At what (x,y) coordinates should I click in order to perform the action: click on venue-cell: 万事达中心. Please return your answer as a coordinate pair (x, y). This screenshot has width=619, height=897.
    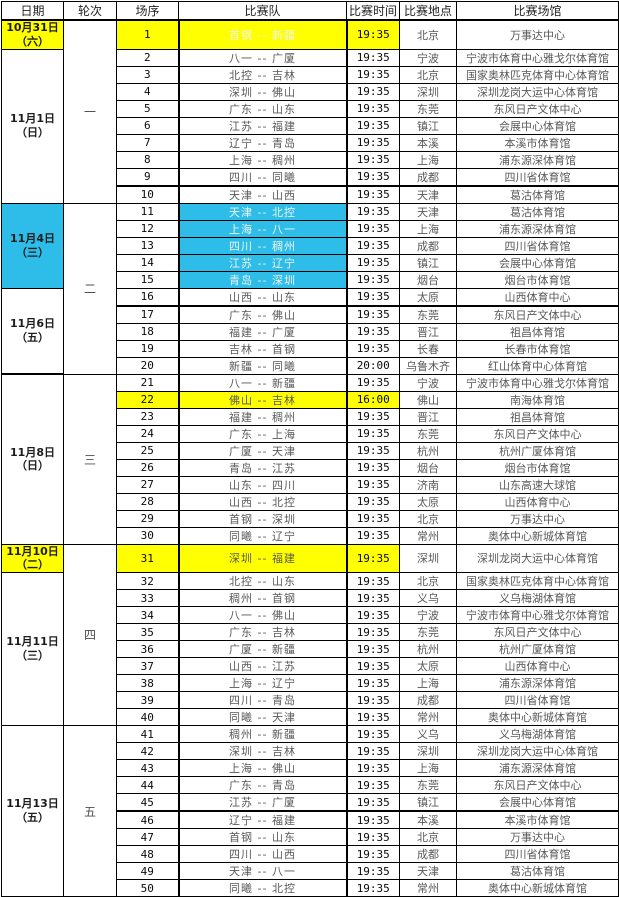
    Looking at the image, I should click on (537, 34).